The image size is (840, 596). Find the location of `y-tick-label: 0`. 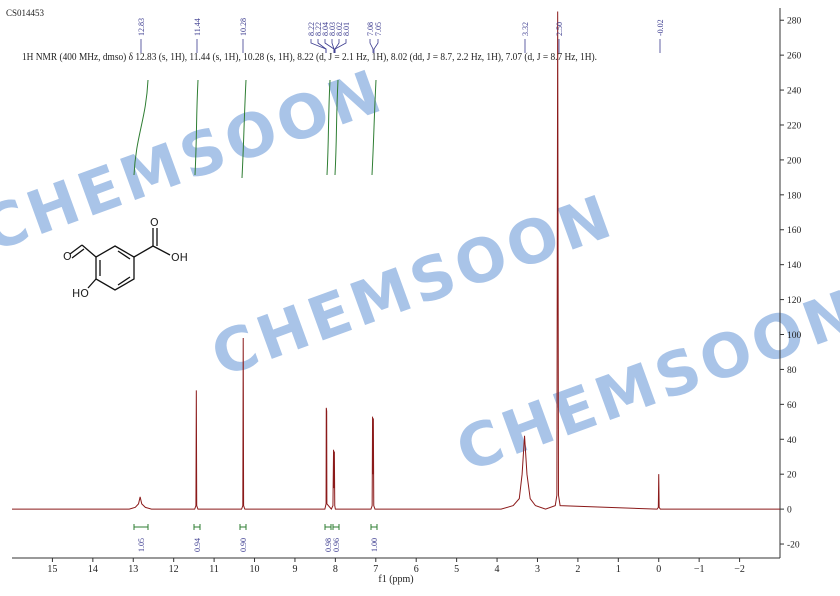

y-tick-label: 0 is located at coordinates (789, 511).